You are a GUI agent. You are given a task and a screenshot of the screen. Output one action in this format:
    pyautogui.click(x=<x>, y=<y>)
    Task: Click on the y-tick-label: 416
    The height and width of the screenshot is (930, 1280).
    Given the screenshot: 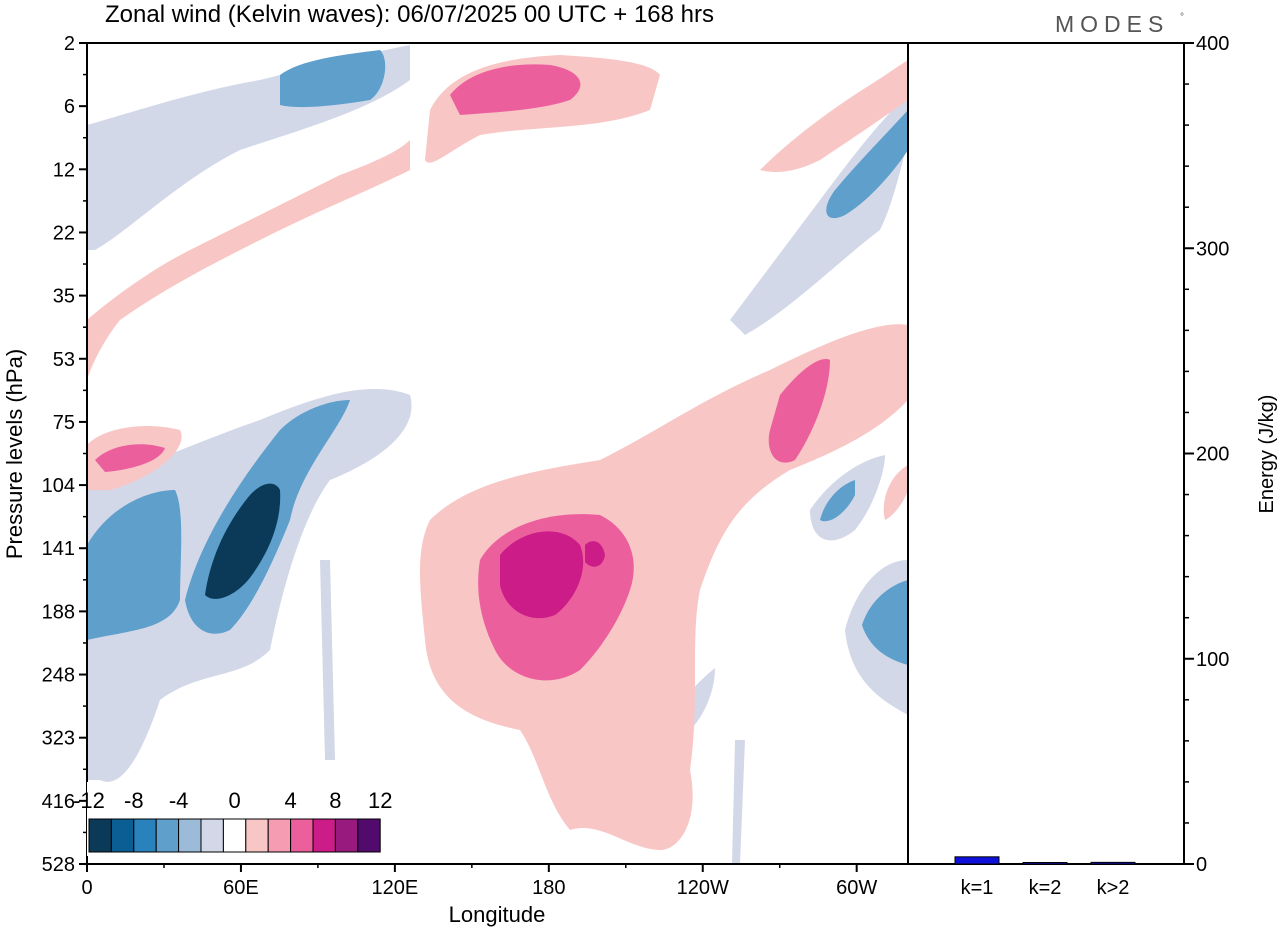 What is the action you would take?
    pyautogui.click(x=58, y=802)
    